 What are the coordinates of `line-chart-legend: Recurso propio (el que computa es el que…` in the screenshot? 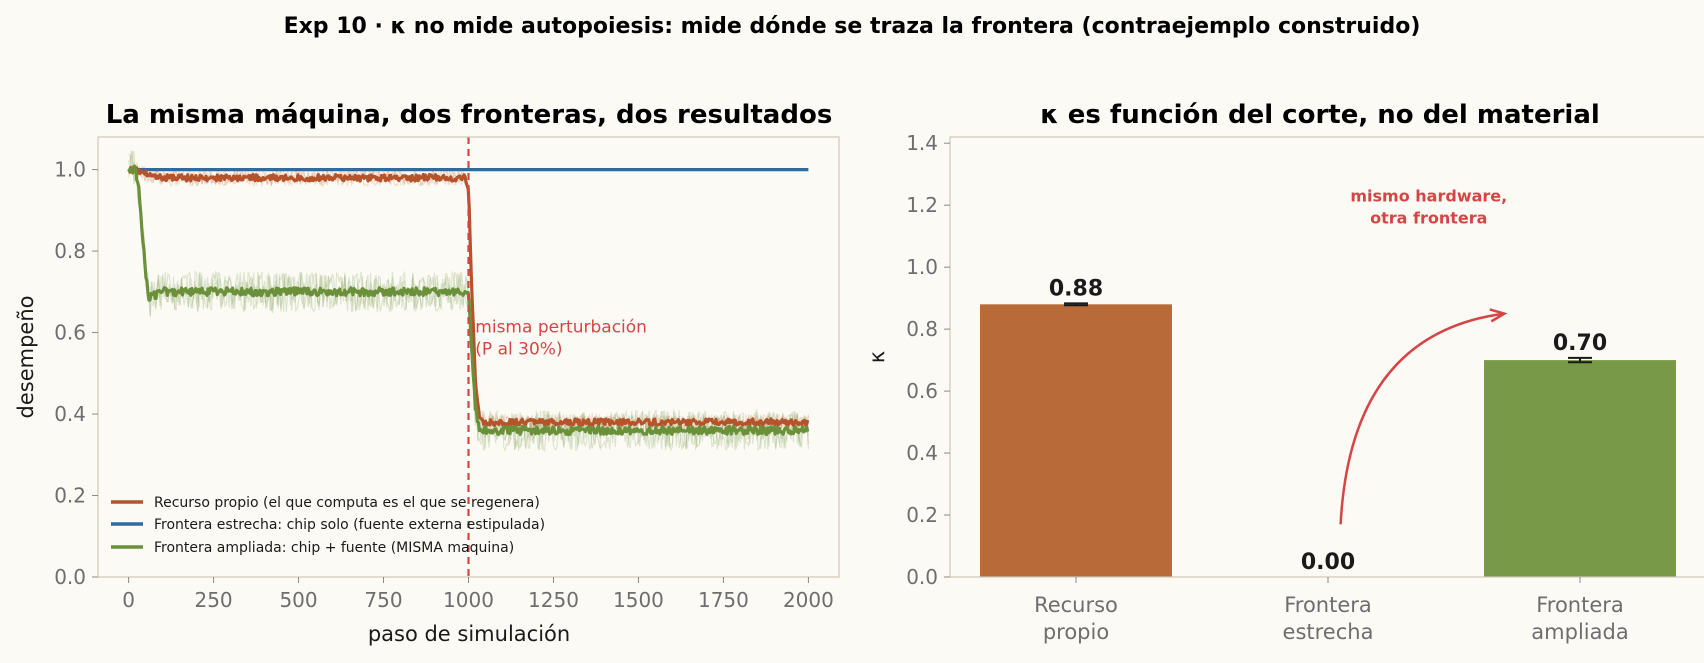 It's located at (328, 525).